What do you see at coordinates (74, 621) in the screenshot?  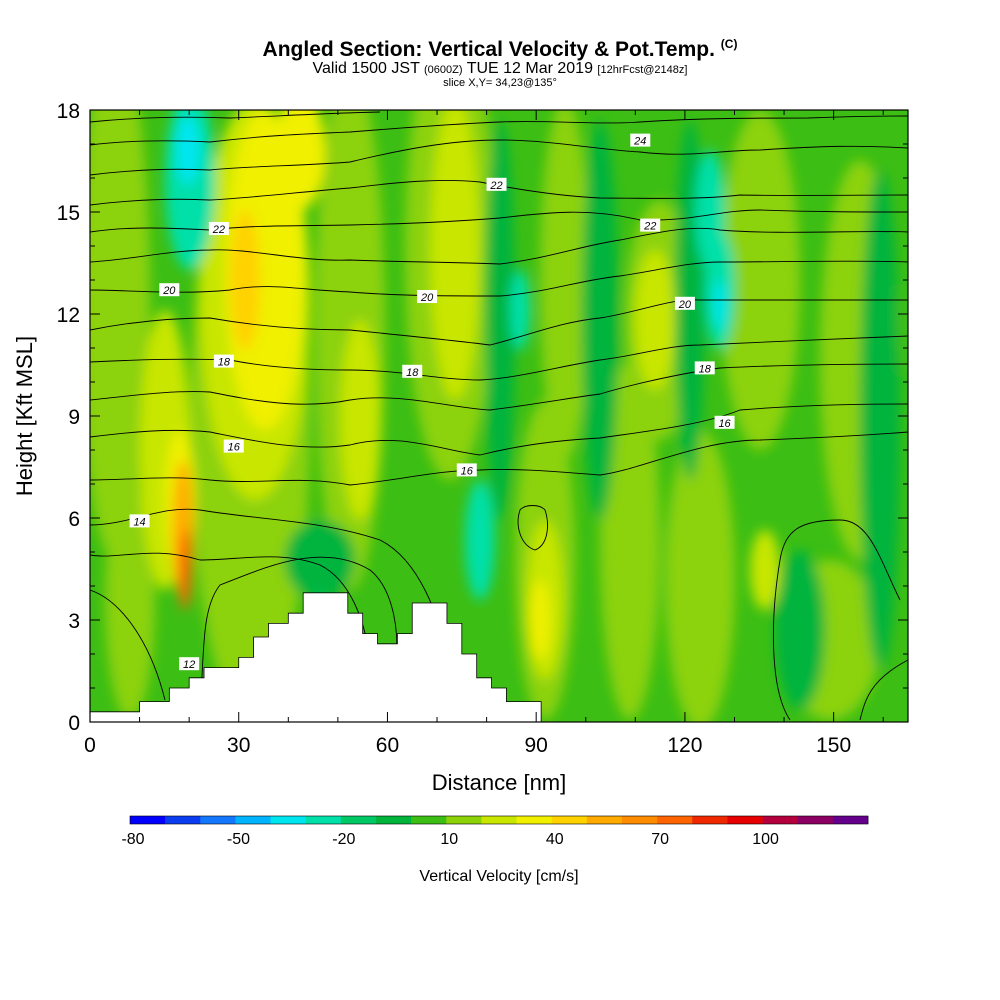 I see `y-tick-label: 3` at bounding box center [74, 621].